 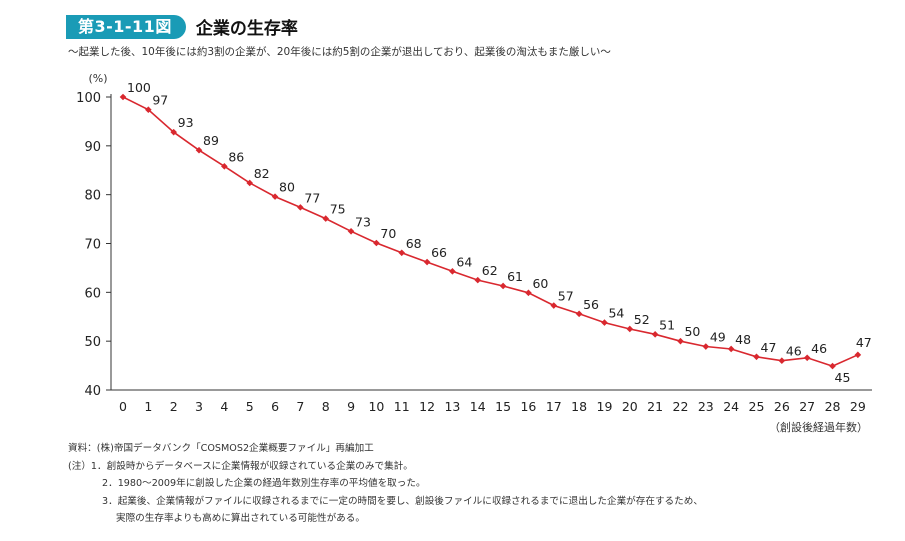 I want to click on x-tick-label: 25, so click(x=757, y=406).